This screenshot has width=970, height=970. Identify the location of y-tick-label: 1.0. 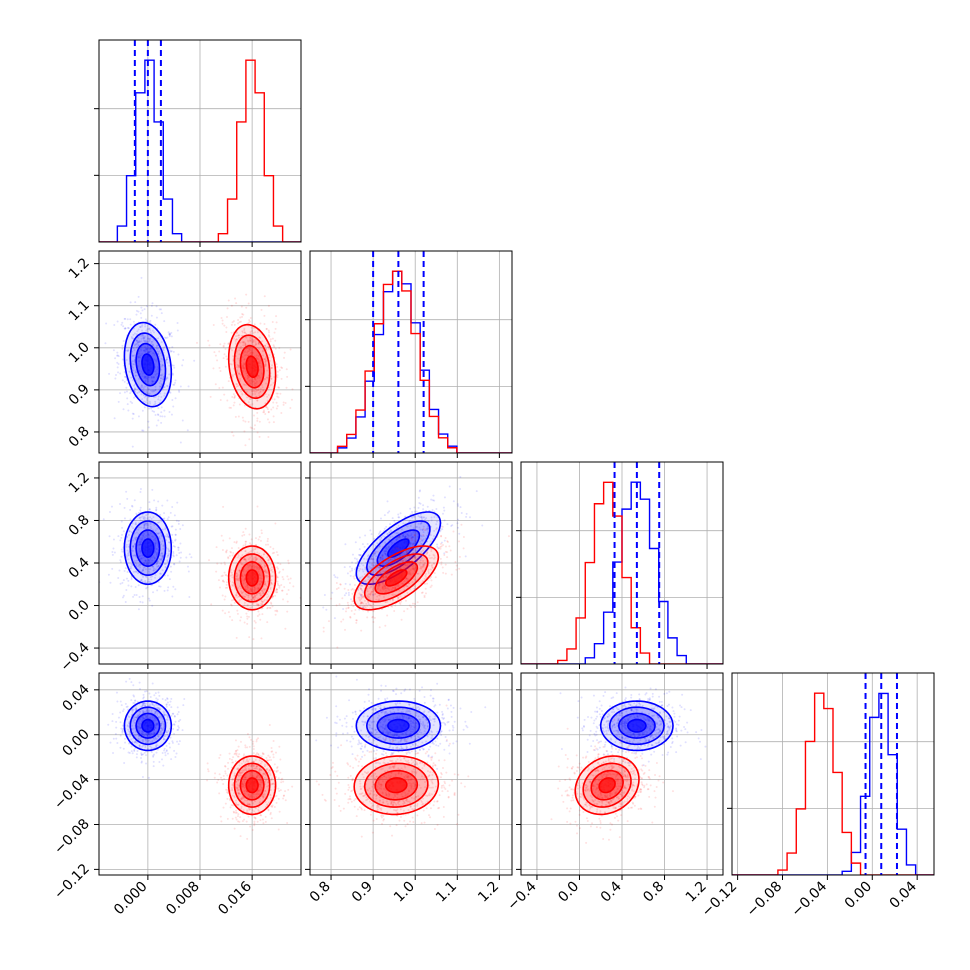
(79, 352).